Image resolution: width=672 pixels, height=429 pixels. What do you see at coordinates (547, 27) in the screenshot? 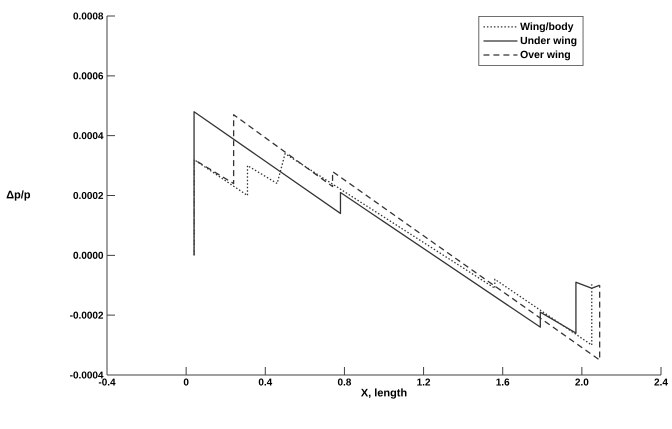
I see `legend-label: Wing/body` at bounding box center [547, 27].